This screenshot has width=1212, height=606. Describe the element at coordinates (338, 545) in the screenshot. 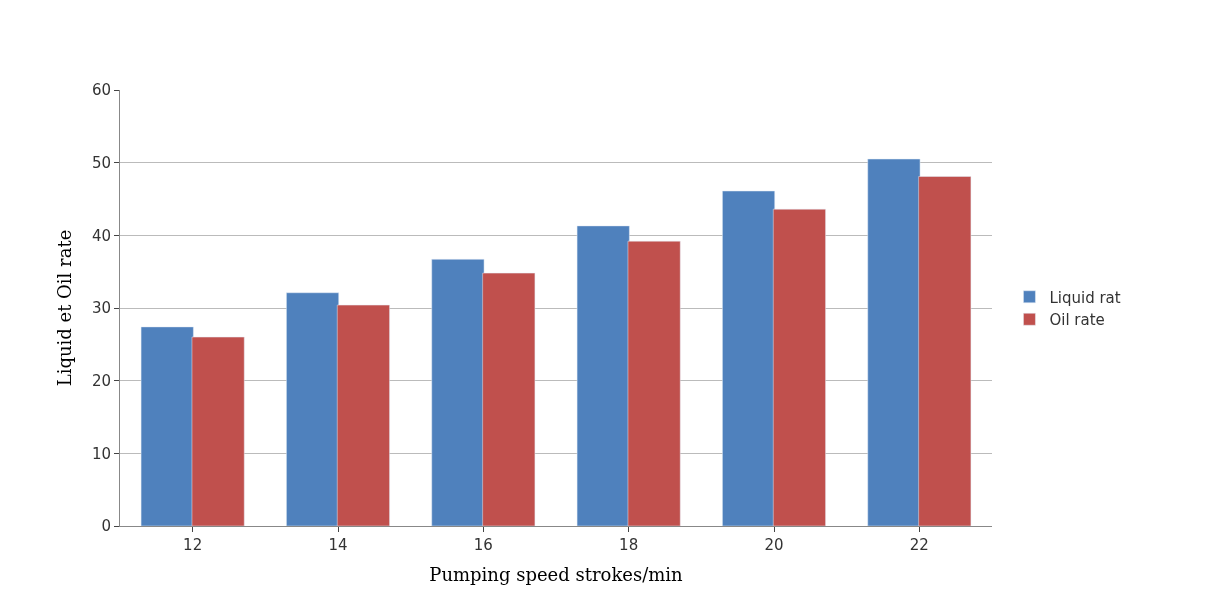

I see `x-tick-label: 14` at that location.